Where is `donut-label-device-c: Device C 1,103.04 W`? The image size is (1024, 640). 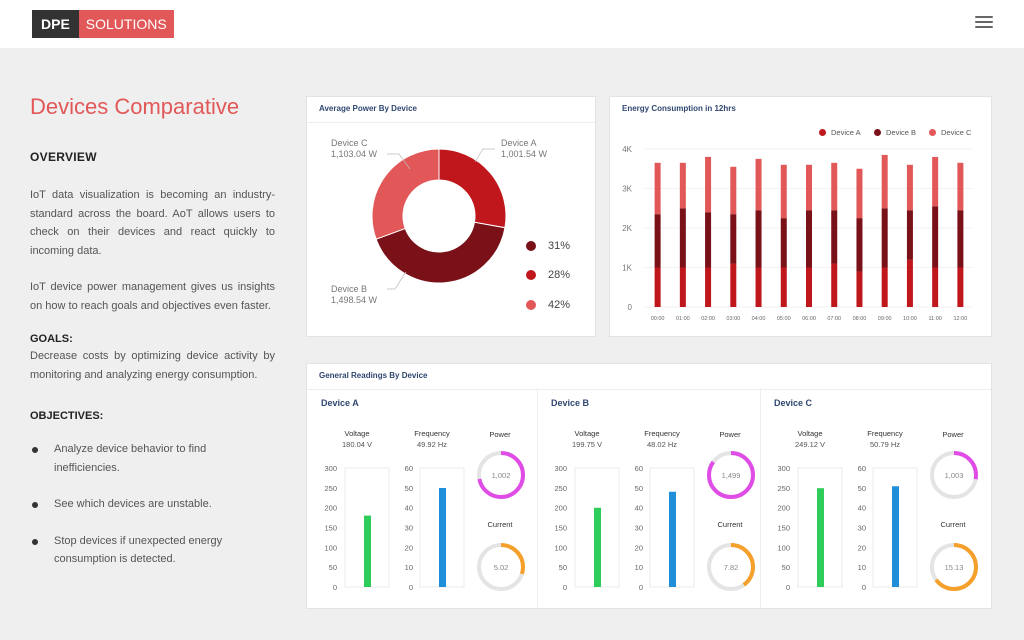 donut-label-device-c: Device C 1,103.04 W is located at coordinates (354, 149).